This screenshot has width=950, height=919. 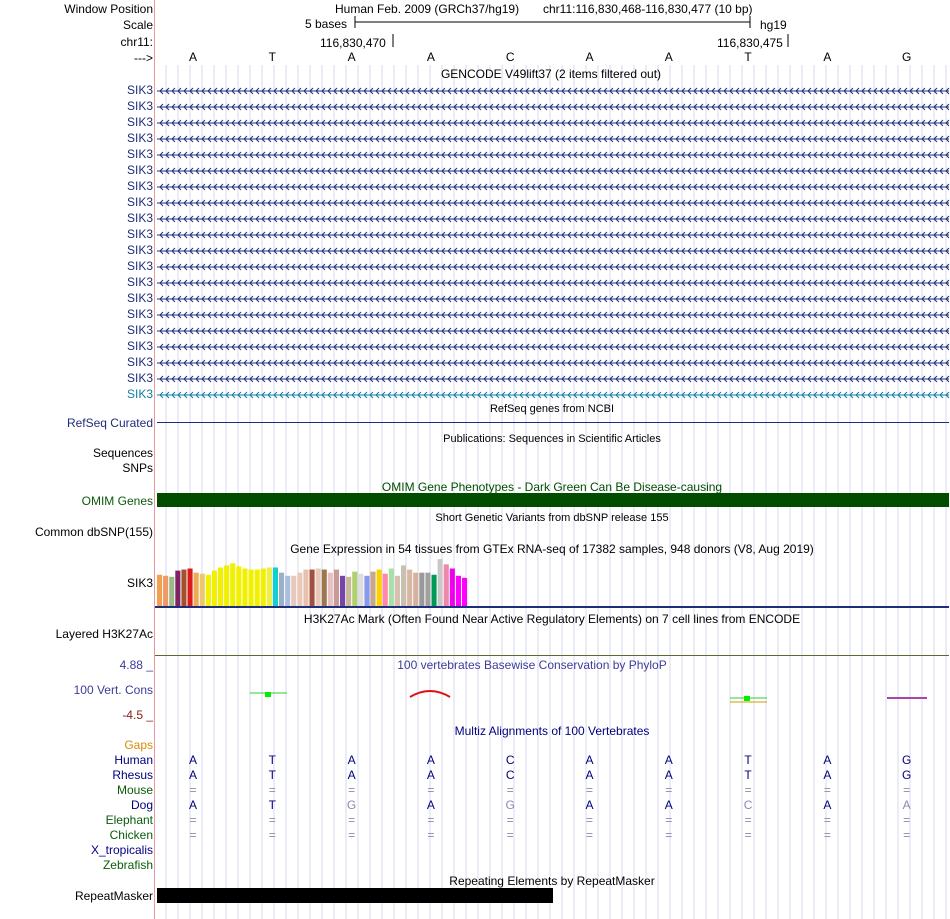 What do you see at coordinates (129, 820) in the screenshot?
I see `multiz-species-label: Elephant` at bounding box center [129, 820].